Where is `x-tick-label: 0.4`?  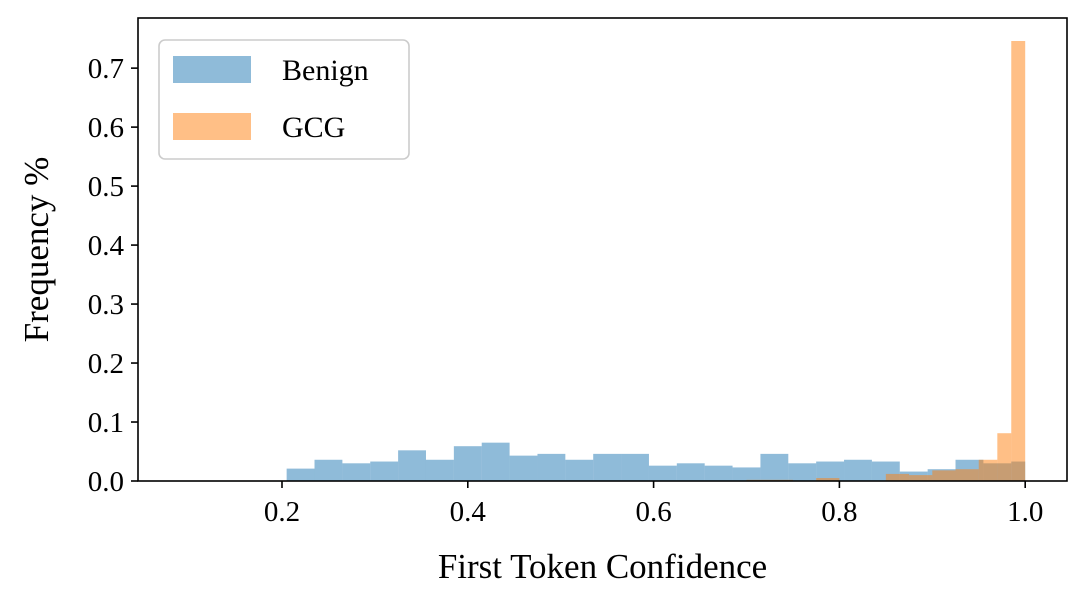
x-tick-label: 0.4 is located at coordinates (468, 512).